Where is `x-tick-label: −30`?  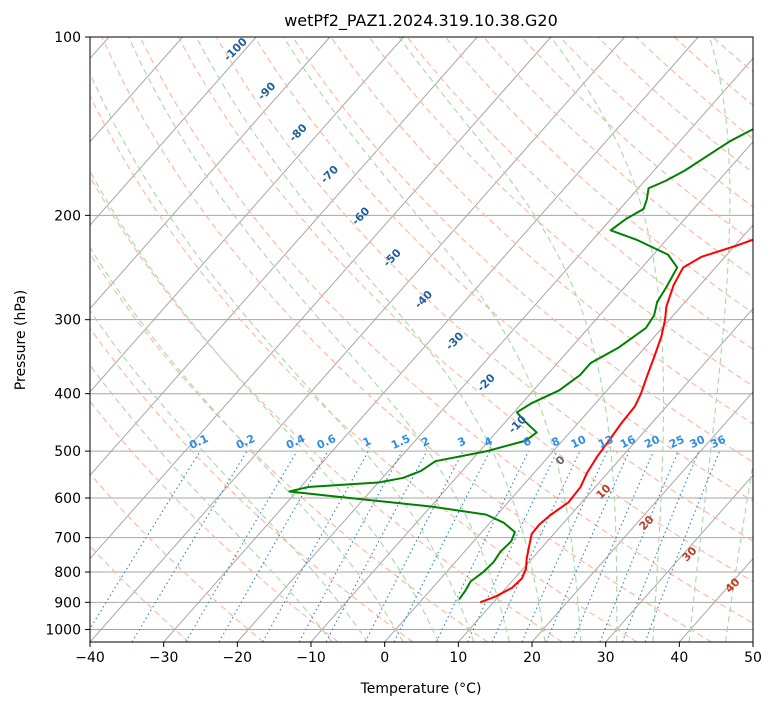
x-tick-label: −30 is located at coordinates (164, 658).